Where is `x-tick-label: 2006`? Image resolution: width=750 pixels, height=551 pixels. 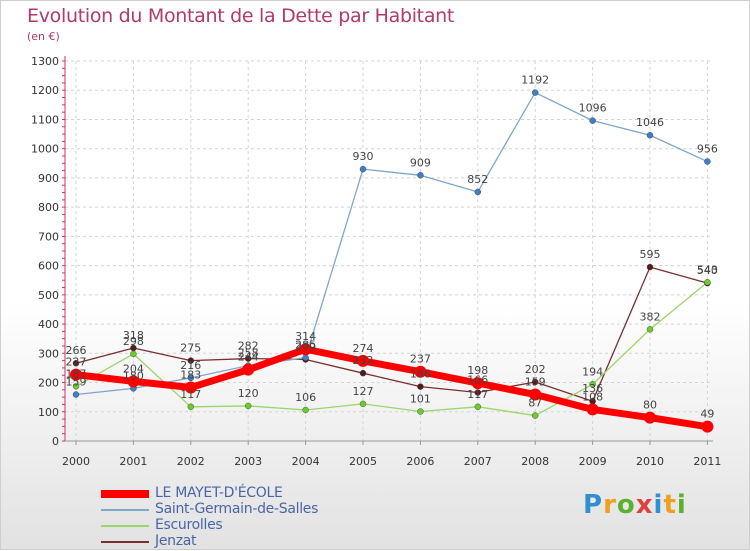 x-tick-label: 2006 is located at coordinates (420, 461).